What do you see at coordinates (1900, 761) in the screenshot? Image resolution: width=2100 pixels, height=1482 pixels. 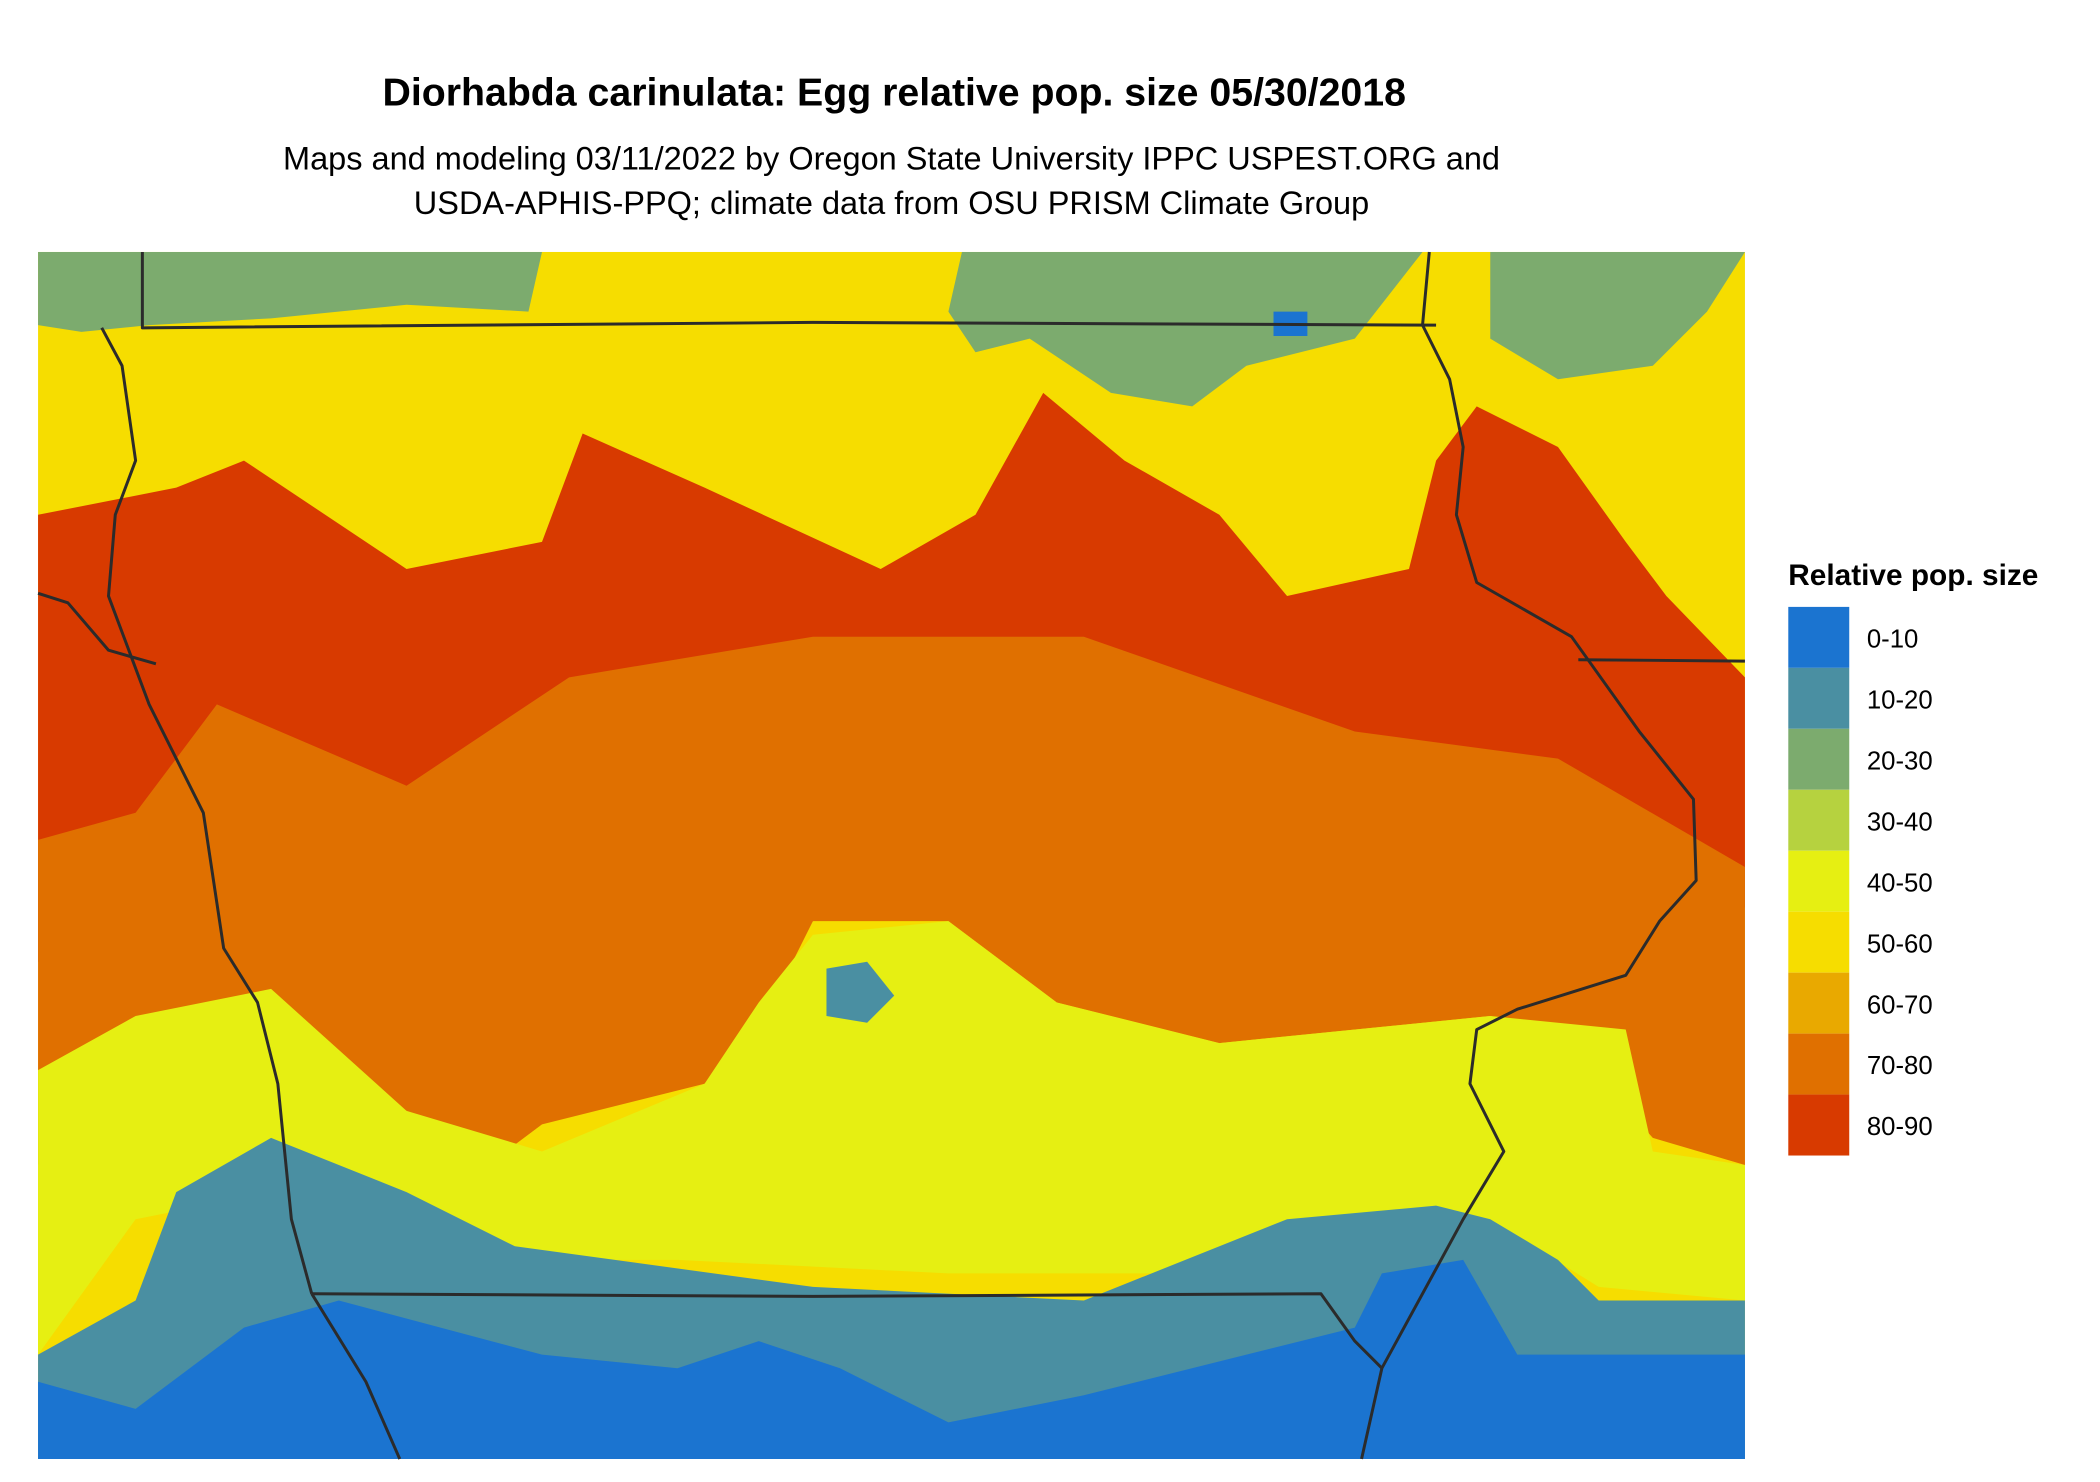 I see `legend-label: 20-30` at bounding box center [1900, 761].